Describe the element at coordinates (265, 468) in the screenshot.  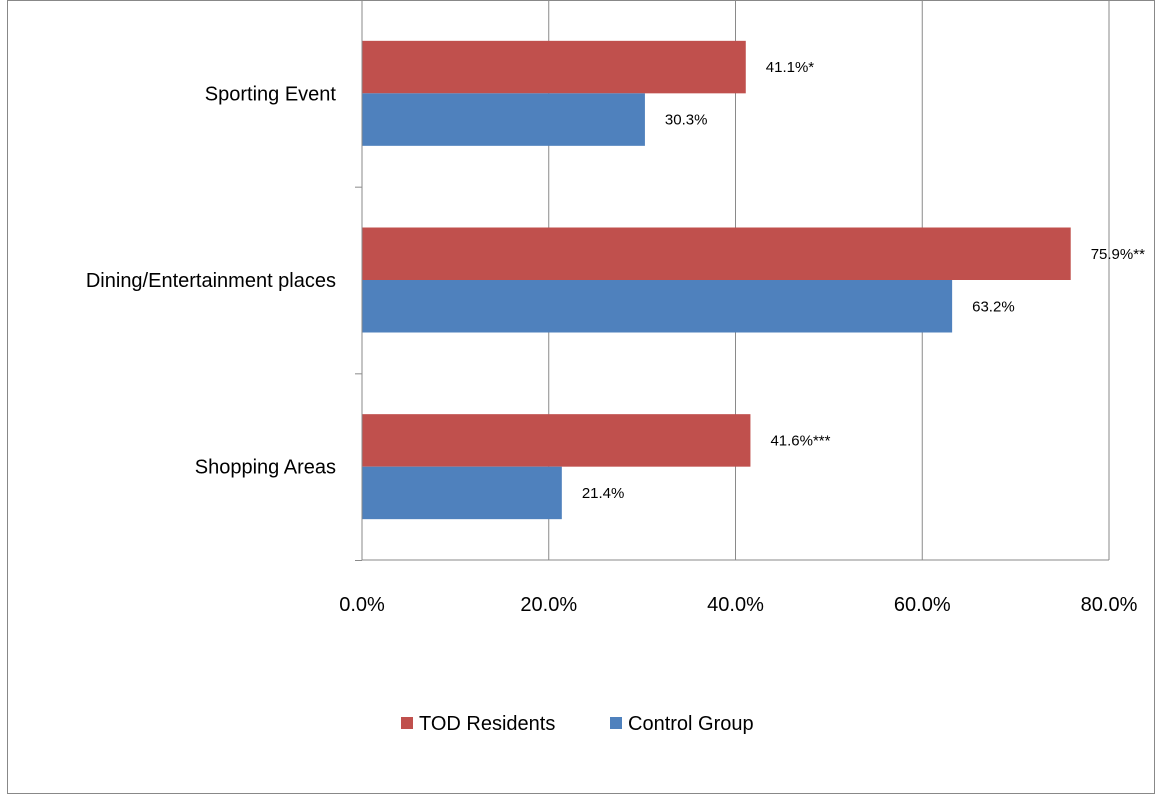
I see `category-label: Shopping Areas` at that location.